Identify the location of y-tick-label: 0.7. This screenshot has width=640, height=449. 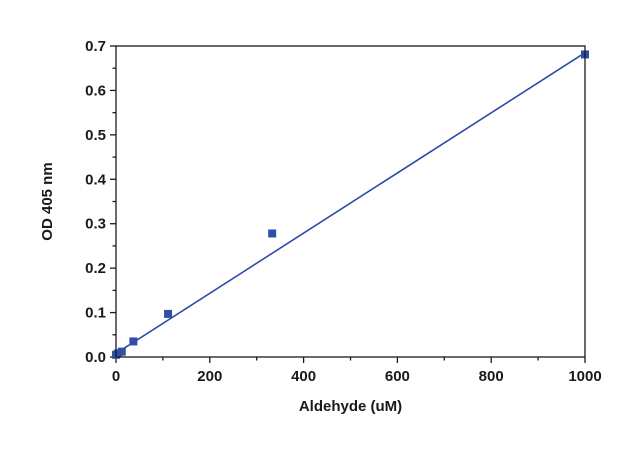
(95, 46).